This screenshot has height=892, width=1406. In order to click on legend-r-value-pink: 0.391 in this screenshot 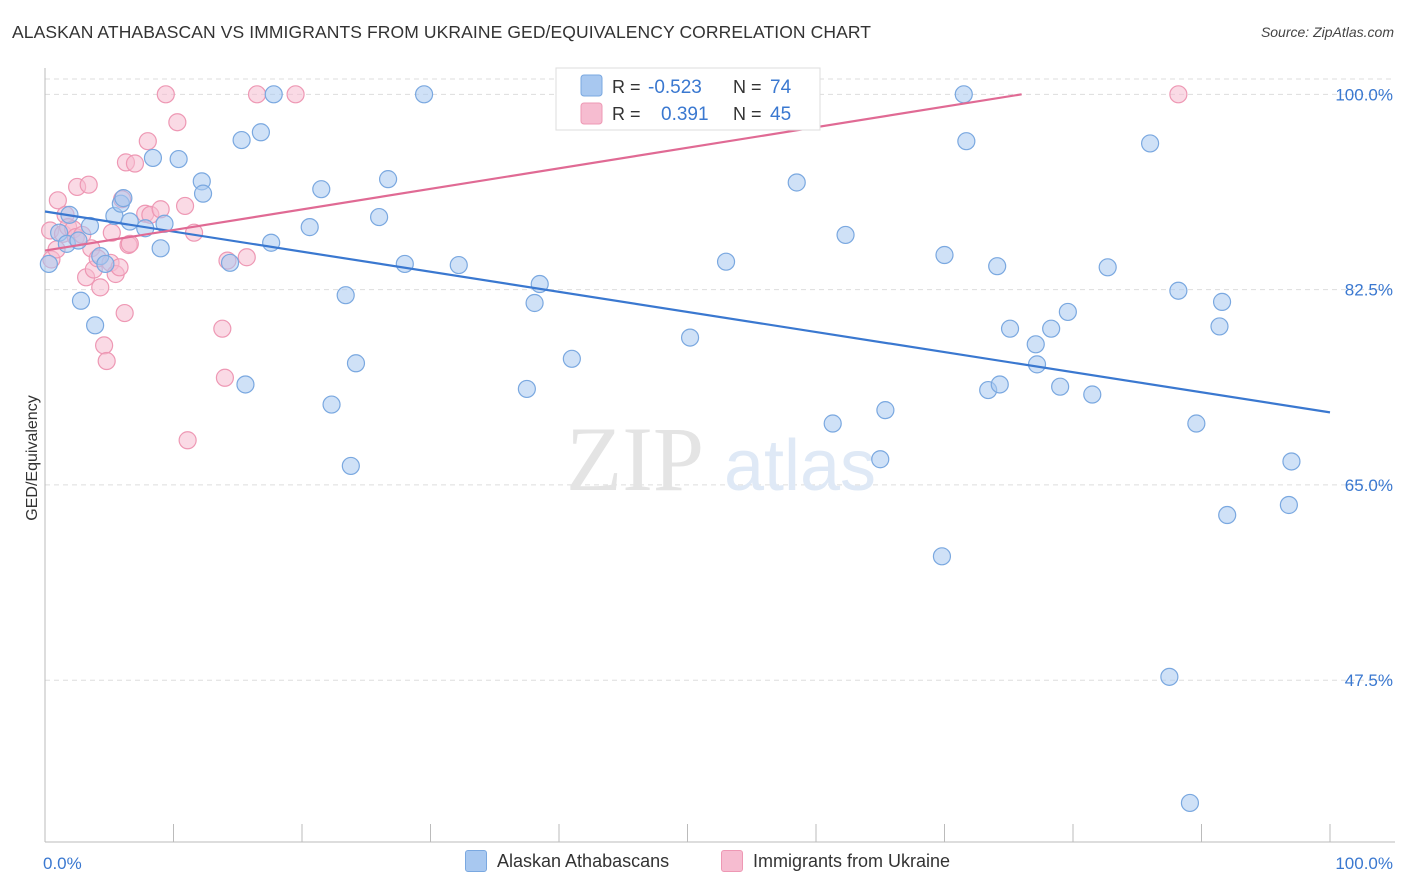, I will do `click(685, 114)`.